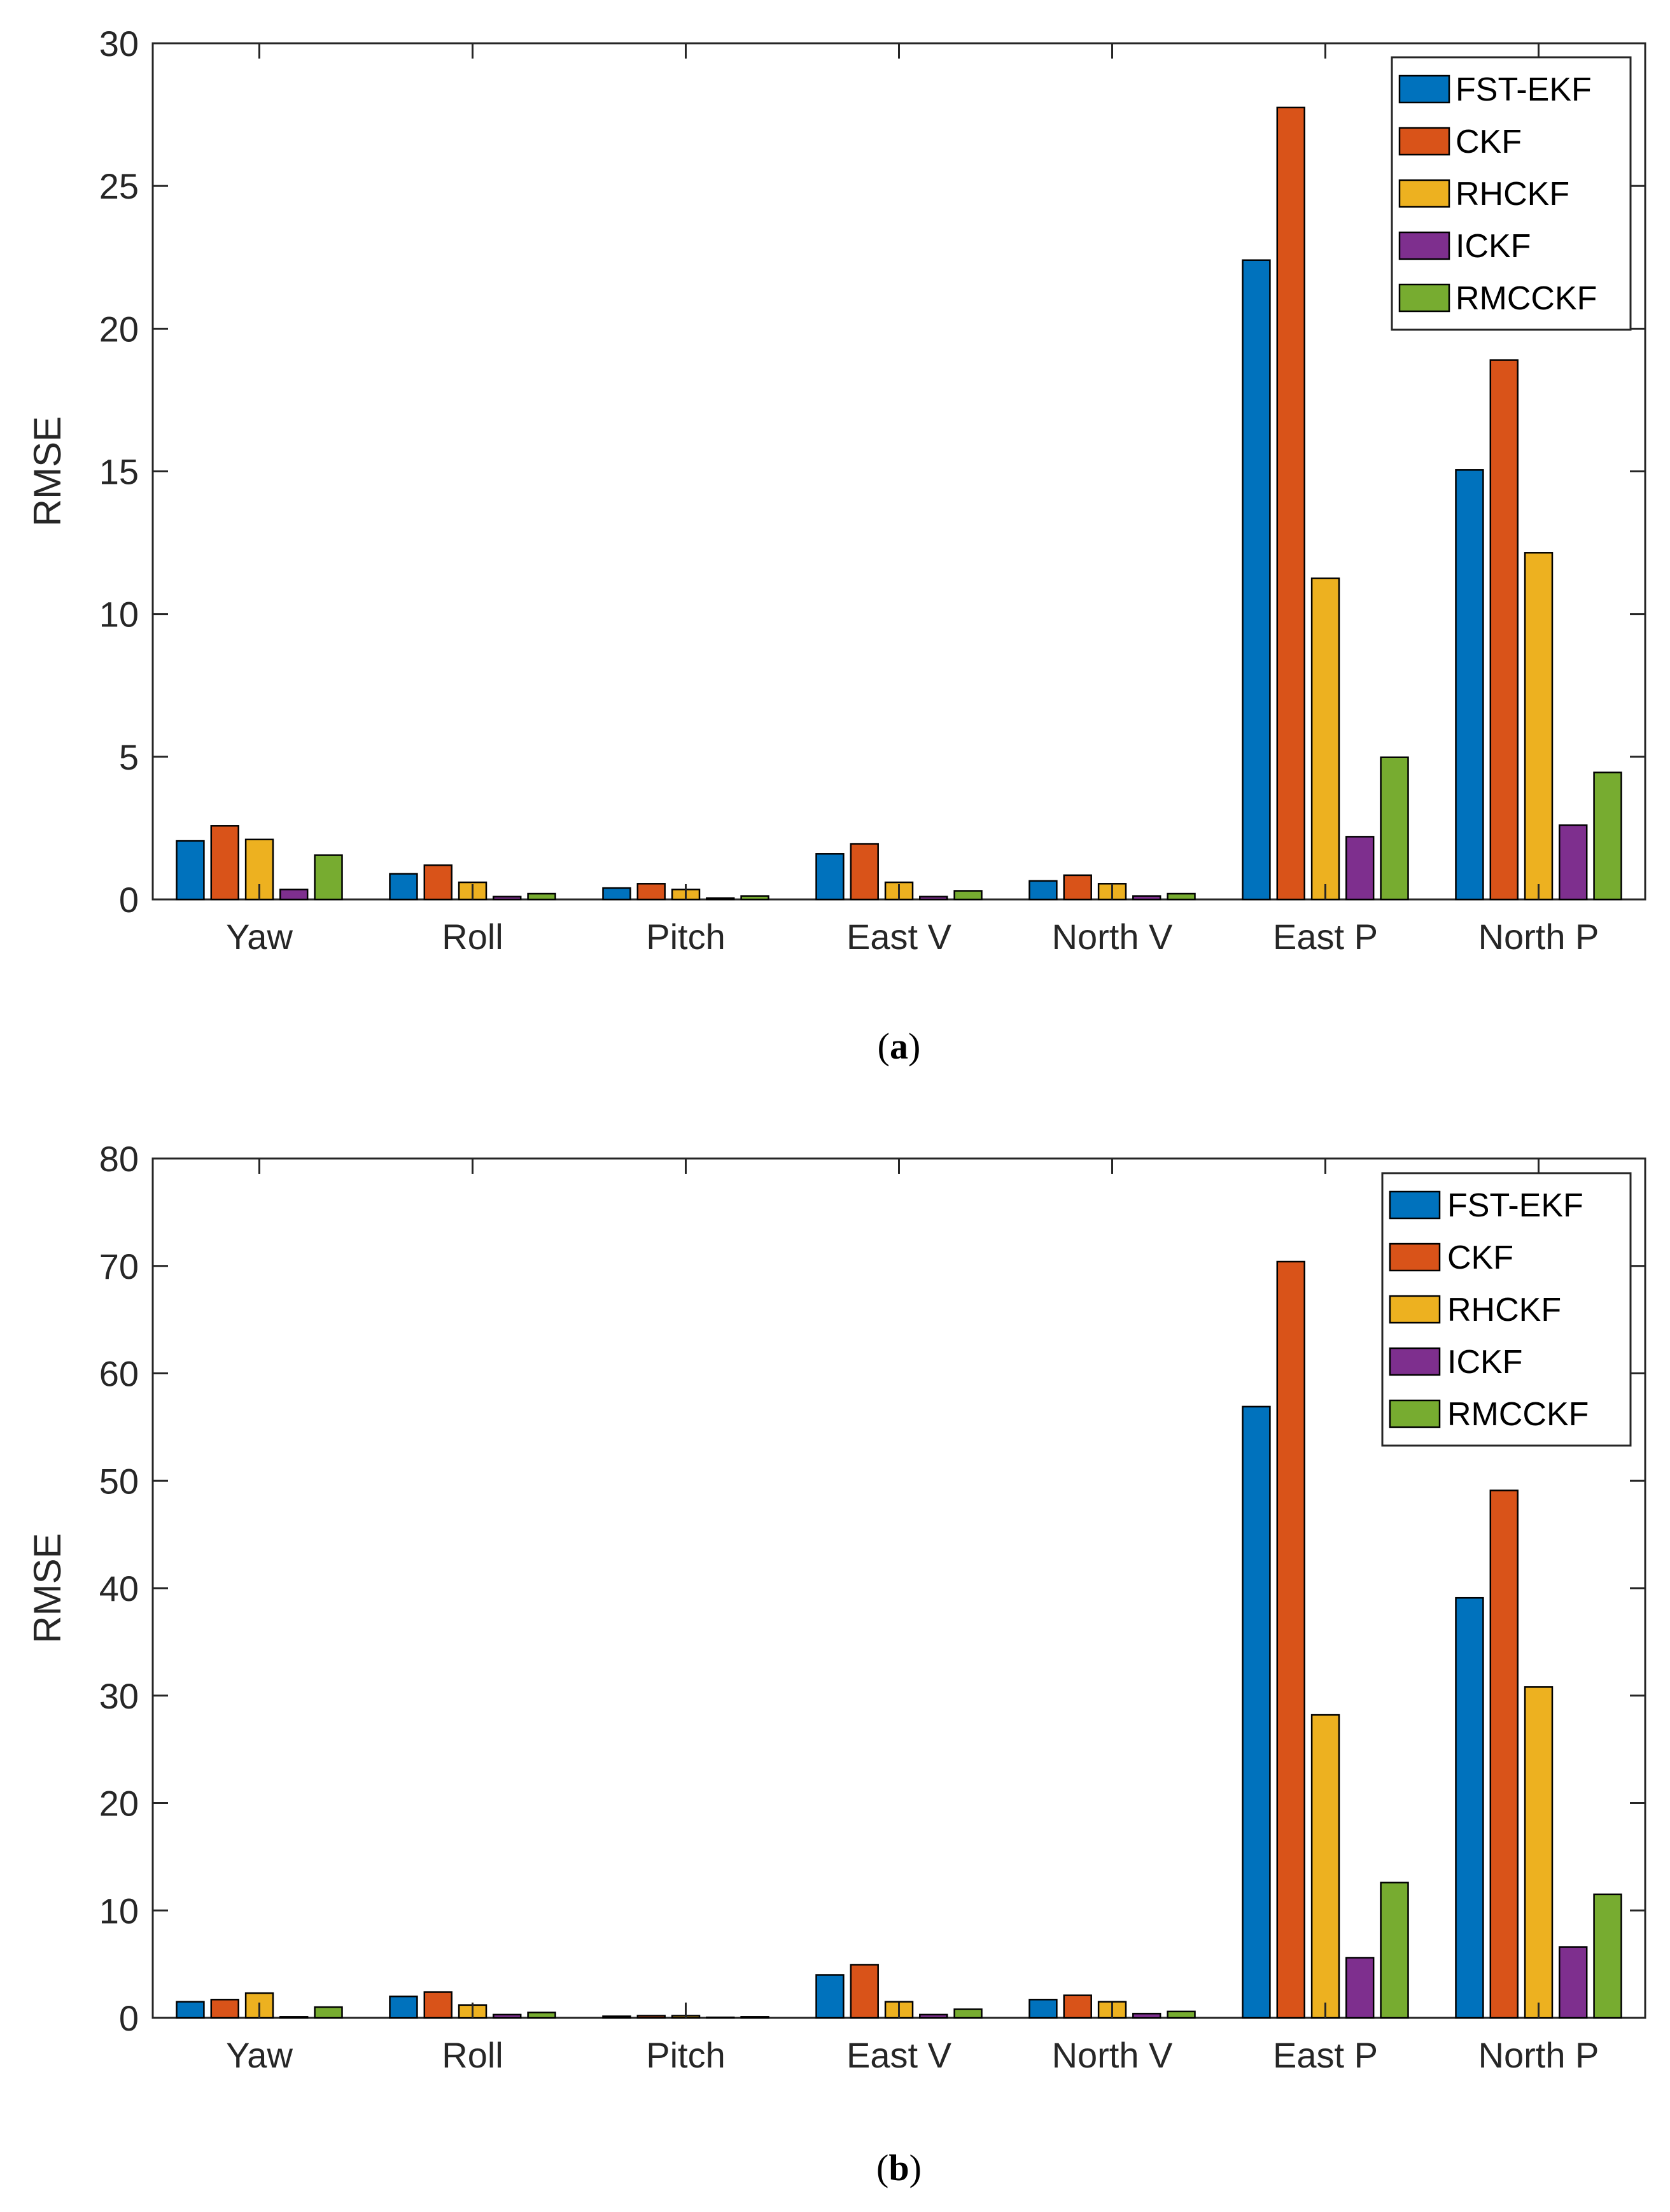 This screenshot has width=1670, height=2212. Describe the element at coordinates (899, 2167) in the screenshot. I see `chart-caption: (b)` at that location.